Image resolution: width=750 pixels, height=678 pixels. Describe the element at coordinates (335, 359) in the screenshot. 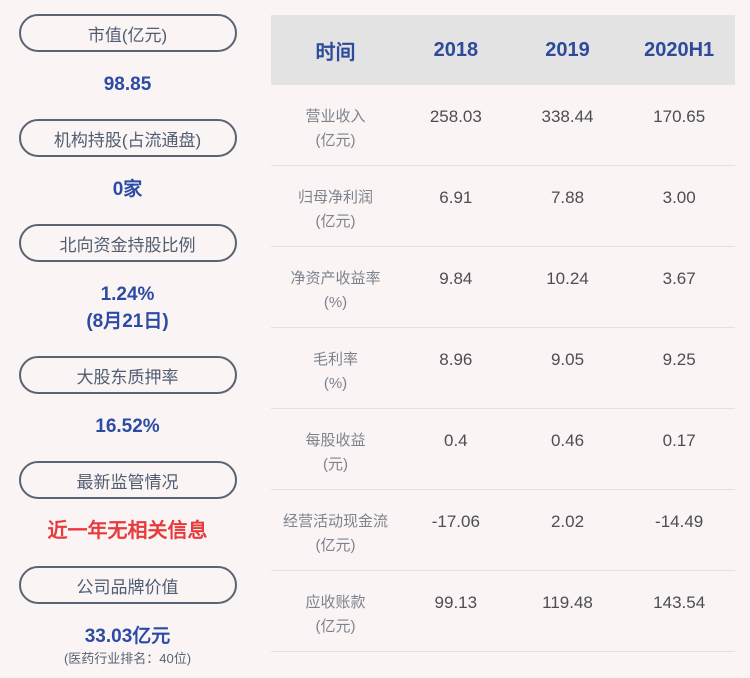

I see `row-metric-name: 毛利率` at that location.